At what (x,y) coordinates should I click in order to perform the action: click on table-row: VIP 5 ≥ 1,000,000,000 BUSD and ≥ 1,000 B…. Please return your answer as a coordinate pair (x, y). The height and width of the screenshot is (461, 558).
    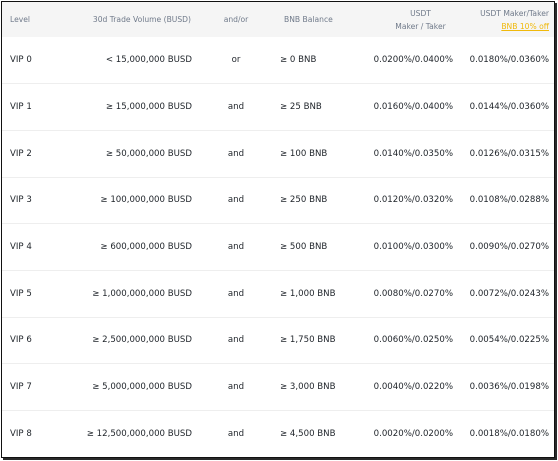
    Looking at the image, I should click on (278, 294).